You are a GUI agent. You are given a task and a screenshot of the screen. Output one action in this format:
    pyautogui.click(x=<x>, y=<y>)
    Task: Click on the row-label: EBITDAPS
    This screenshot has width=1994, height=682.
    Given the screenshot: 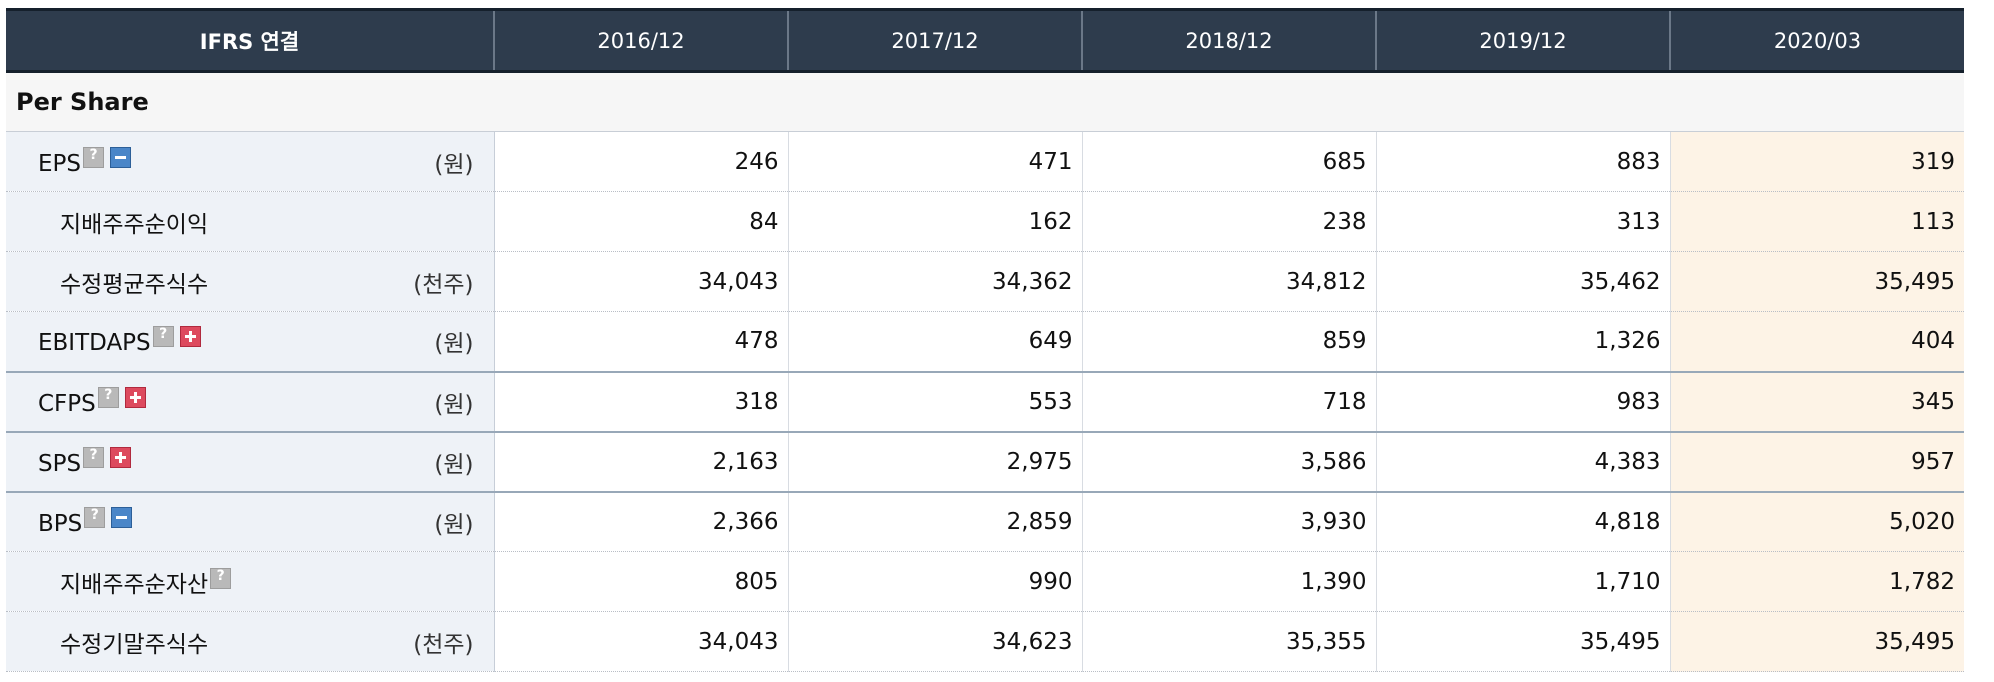 What is the action you would take?
    pyautogui.click(x=119, y=341)
    